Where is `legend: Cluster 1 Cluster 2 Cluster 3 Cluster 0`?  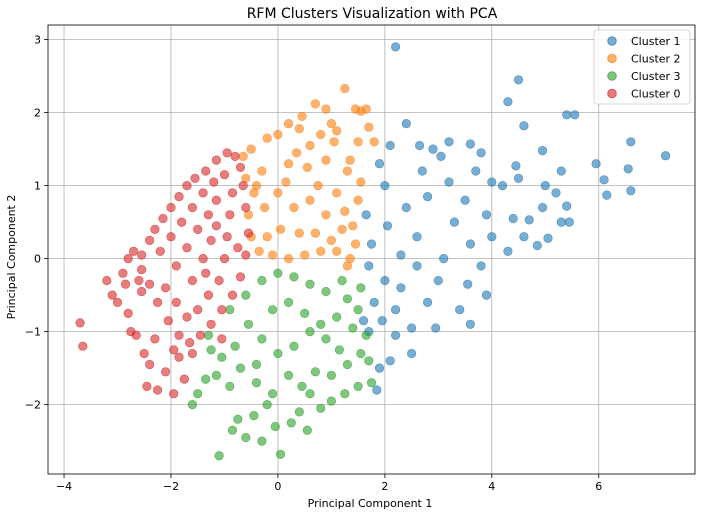
legend: Cluster 1 Cluster 2 Cluster 3 Cluster 0 is located at coordinates (642, 67).